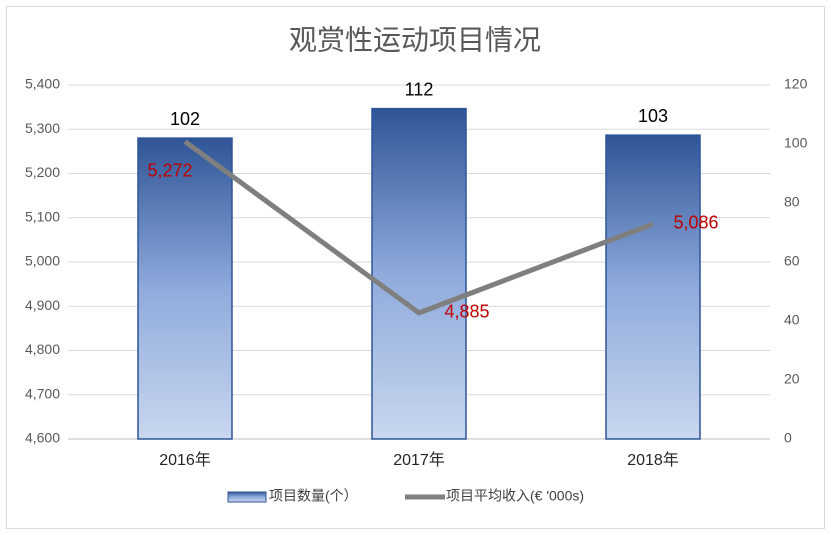 The image size is (831, 535). I want to click on y-tick-label: 5,200, so click(42, 172).